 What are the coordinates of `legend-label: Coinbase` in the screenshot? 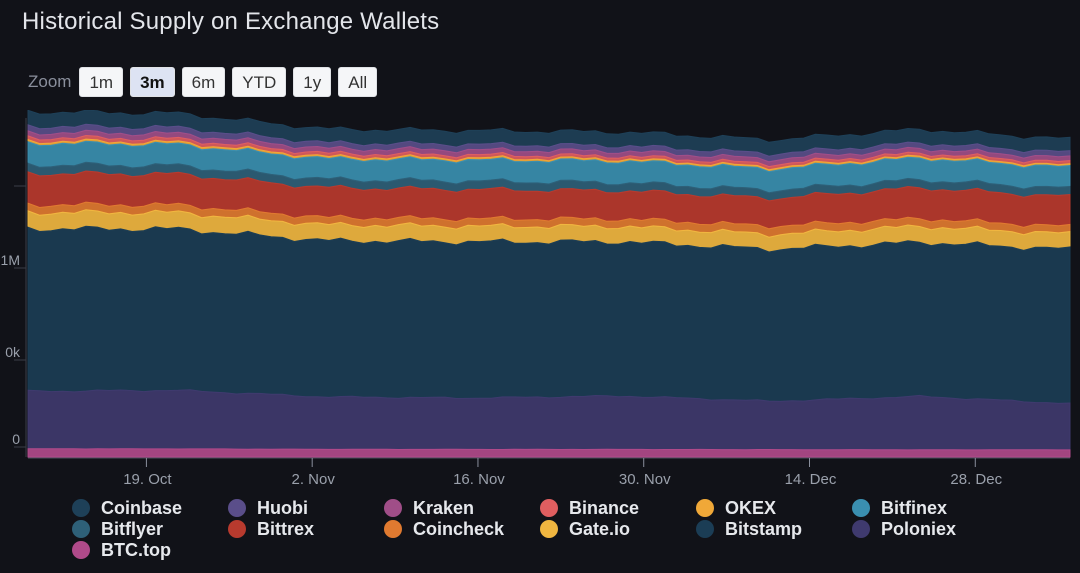 It's located at (142, 507).